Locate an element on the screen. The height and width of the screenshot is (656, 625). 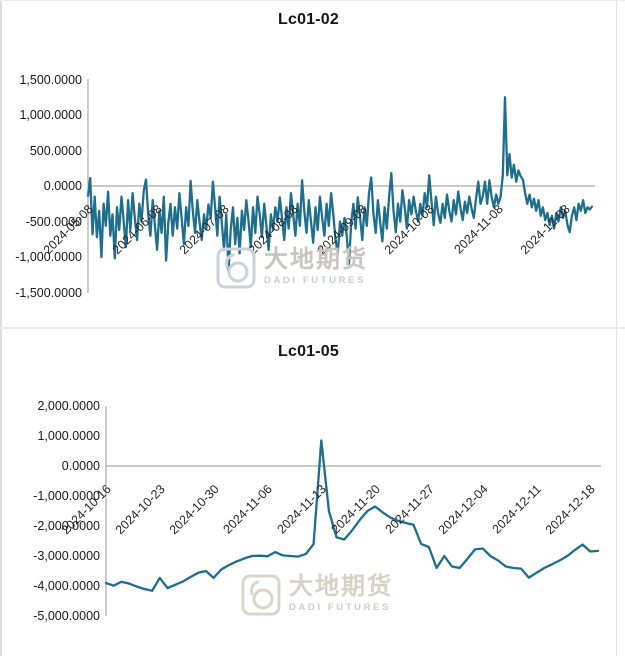
watermark-top: 大地期货 DADI FUTURES is located at coordinates (292, 268).